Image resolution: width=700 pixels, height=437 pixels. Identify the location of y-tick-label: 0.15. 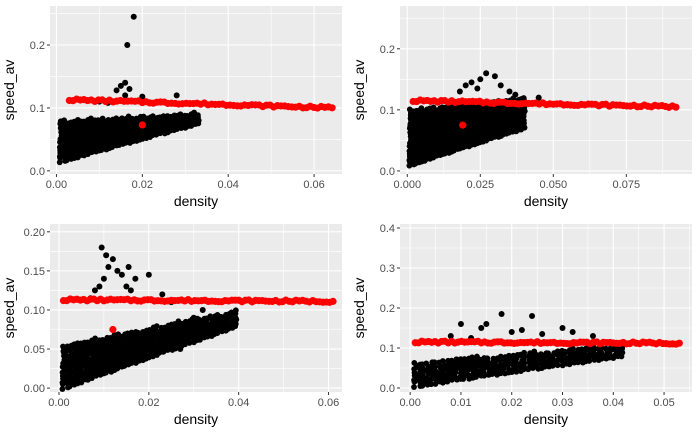
(34, 272).